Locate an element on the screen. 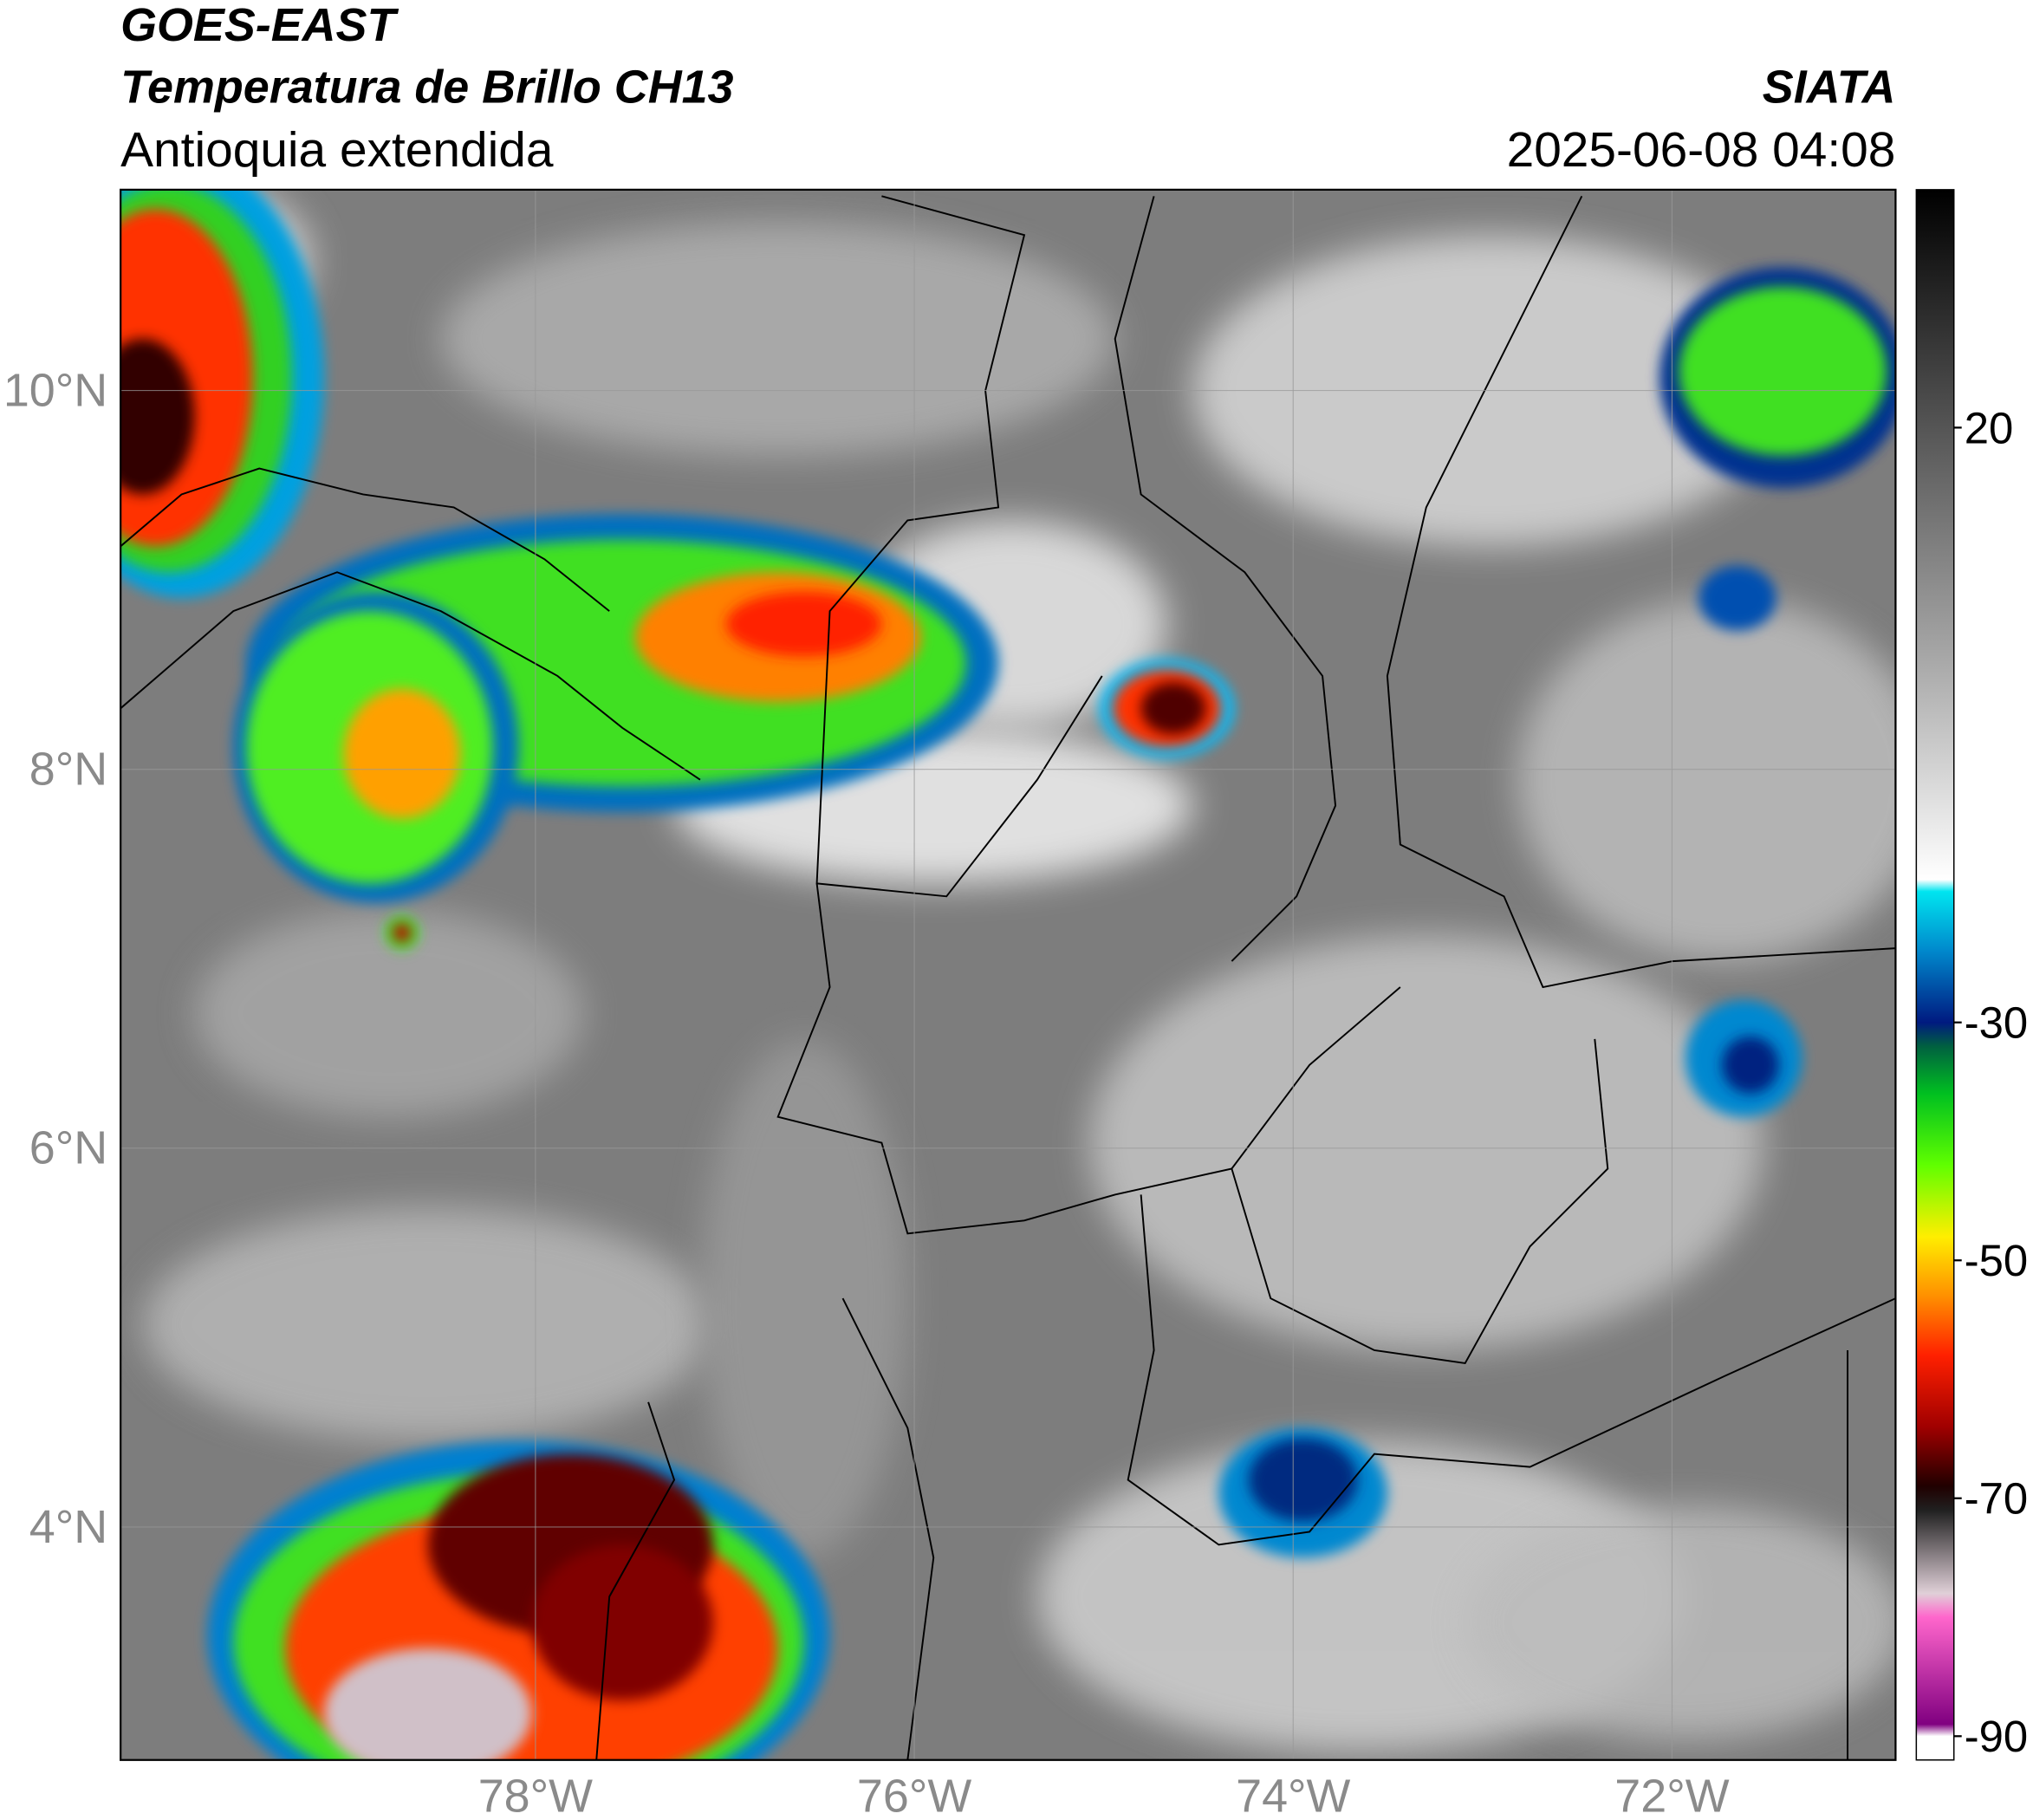  colorbar-tick-label: 20 is located at coordinates (1990, 427).